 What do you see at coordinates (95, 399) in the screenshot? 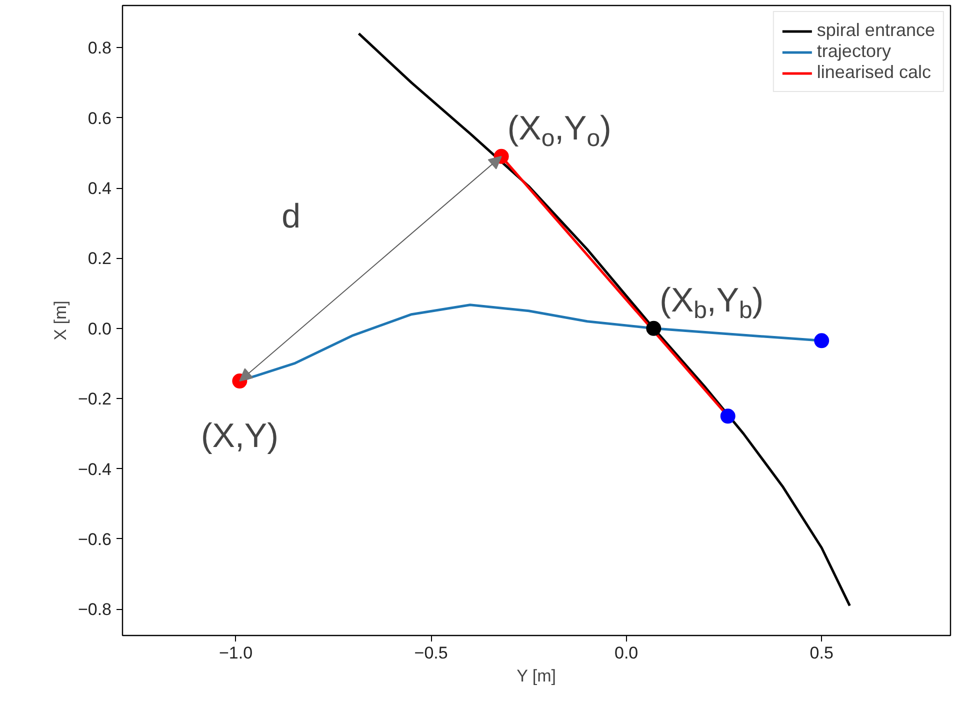
I see `y-tick-label: −0.2` at bounding box center [95, 399].